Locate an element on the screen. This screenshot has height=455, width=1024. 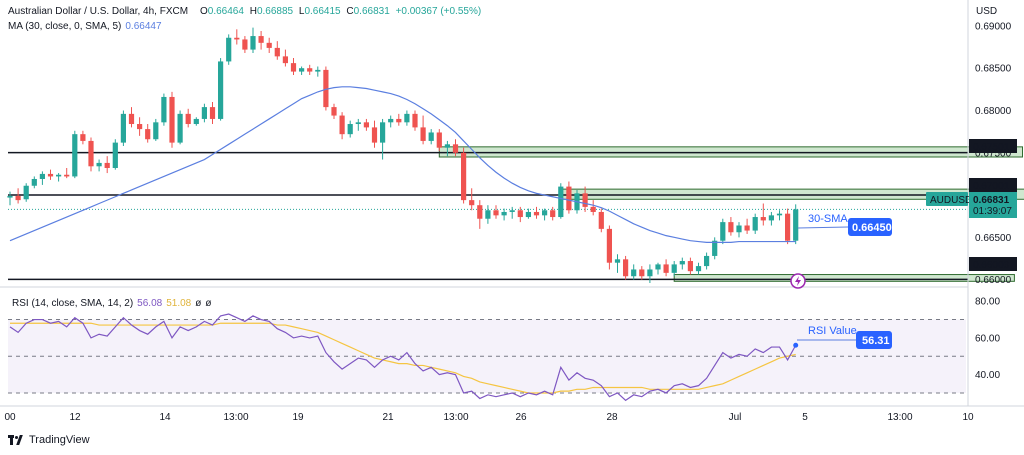
level-badge-66003: 0.66003 is located at coordinates (993, 264).